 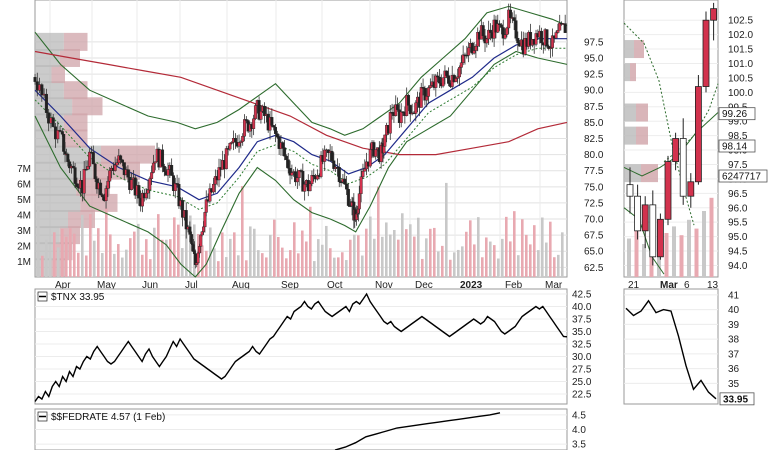 I want to click on main-xtick-label: 2023, so click(x=471, y=285).